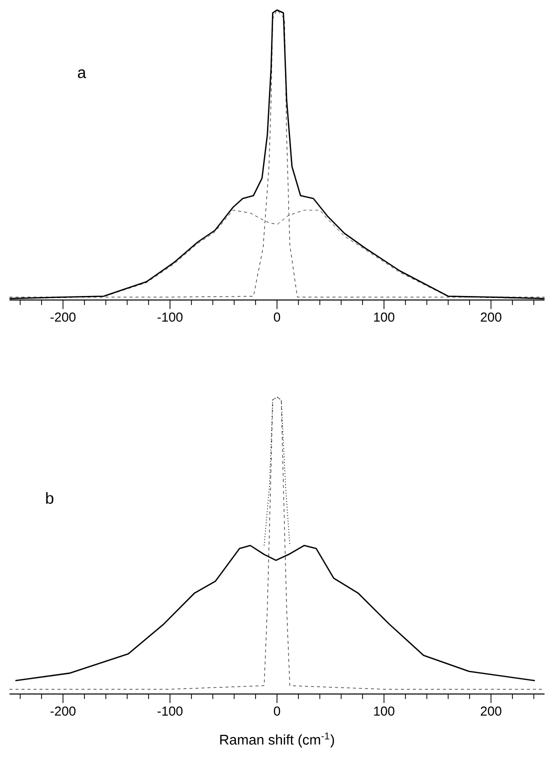 This screenshot has height=767, width=545. What do you see at coordinates (50, 498) in the screenshot?
I see `annotation: b` at bounding box center [50, 498].